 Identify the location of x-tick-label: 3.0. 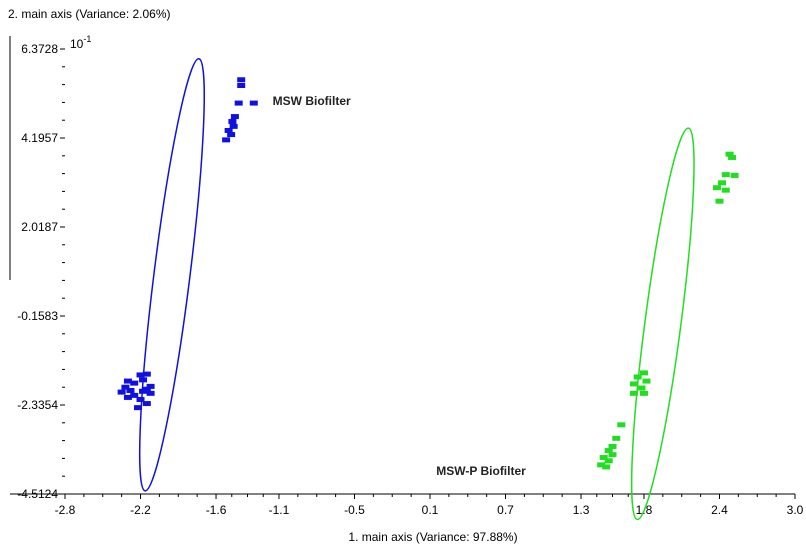
(795, 510).